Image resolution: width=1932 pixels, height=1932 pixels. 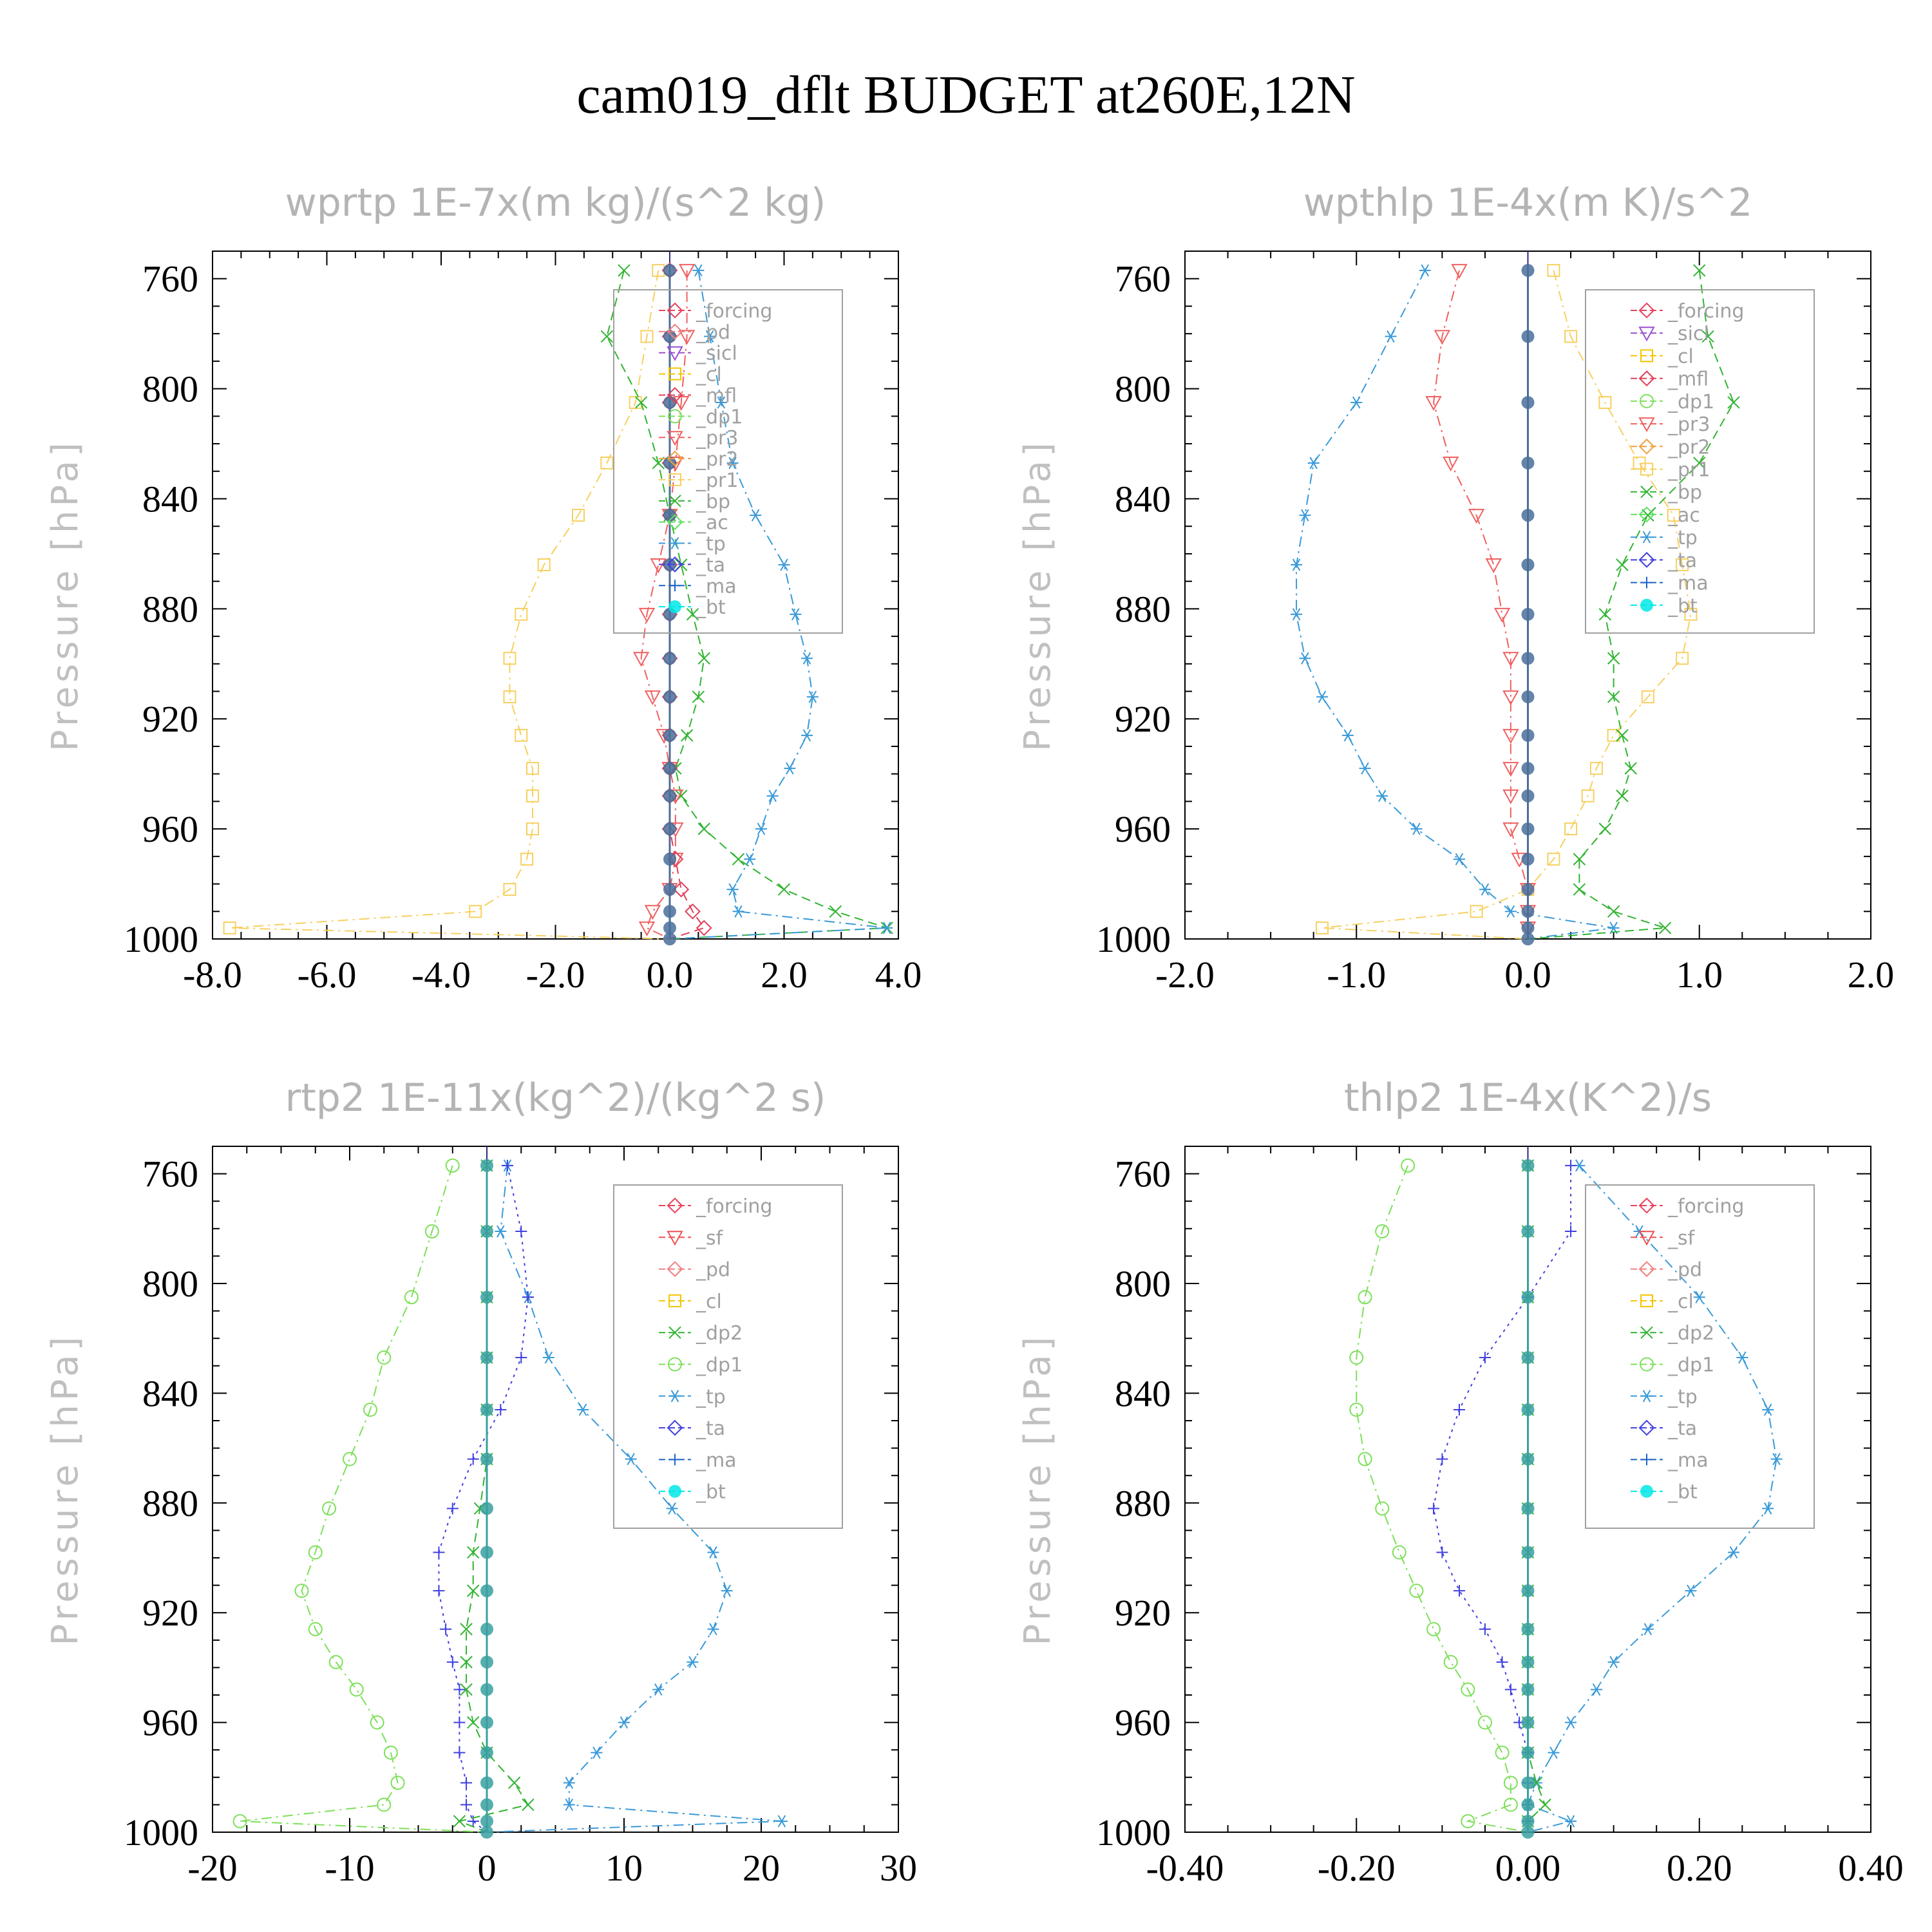 I want to click on y-tick-label: 880, so click(x=170, y=609).